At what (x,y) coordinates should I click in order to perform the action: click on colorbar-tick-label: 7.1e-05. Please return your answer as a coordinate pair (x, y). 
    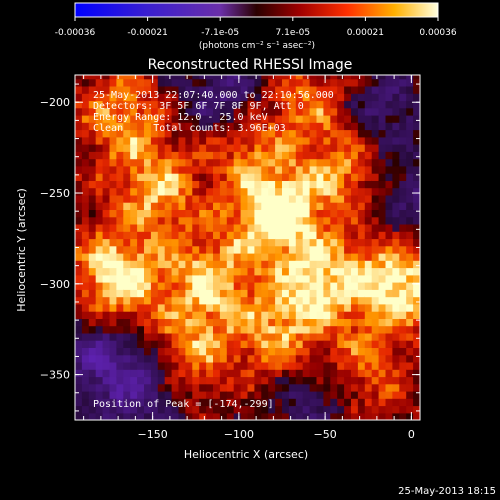
    Looking at the image, I should click on (293, 33).